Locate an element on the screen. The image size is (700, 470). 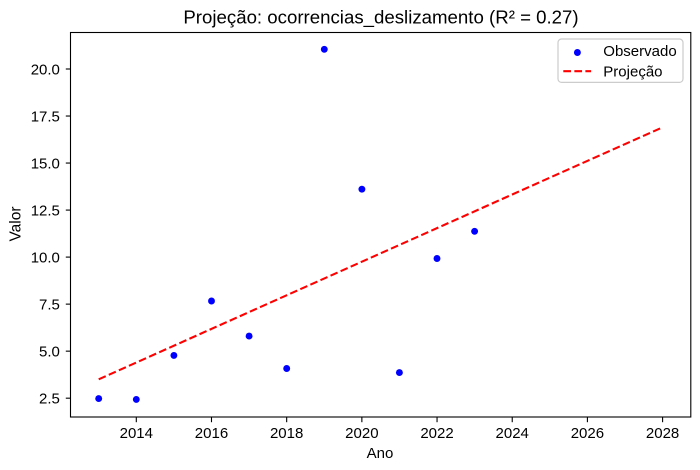
svg-text: Ano is located at coordinates (380, 453).